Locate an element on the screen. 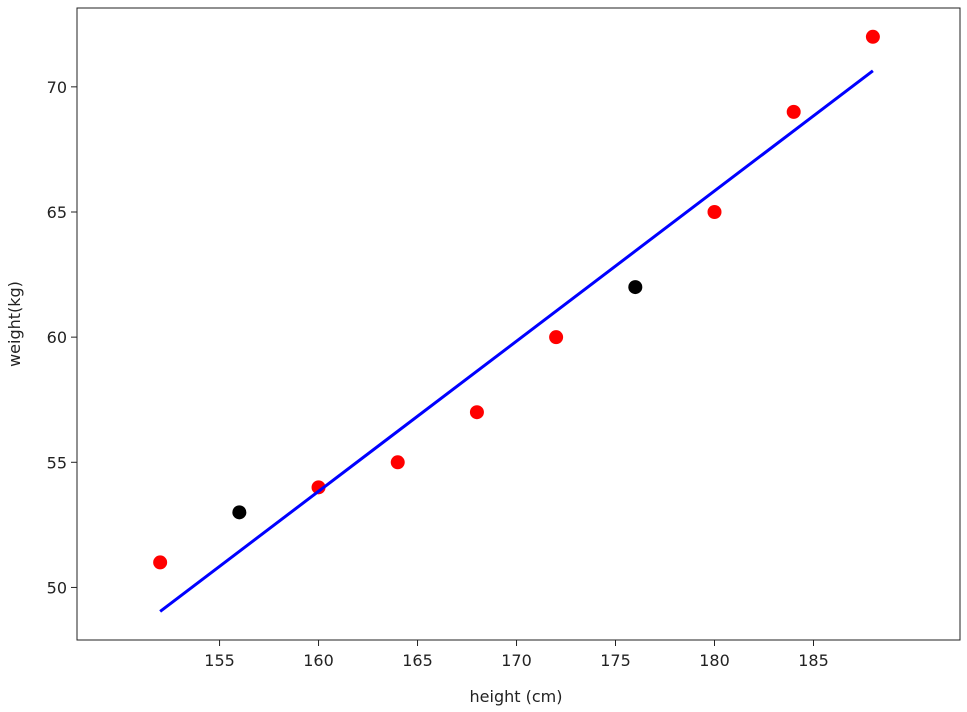 Image resolution: width=967 pixels, height=712 pixels. y-tick-label: 55 is located at coordinates (57, 462).